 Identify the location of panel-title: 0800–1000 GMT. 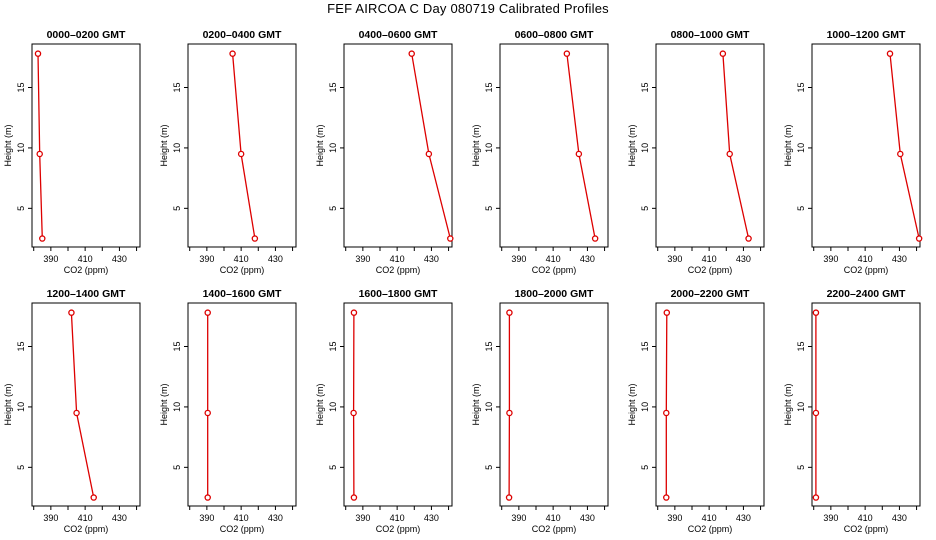
(710, 35).